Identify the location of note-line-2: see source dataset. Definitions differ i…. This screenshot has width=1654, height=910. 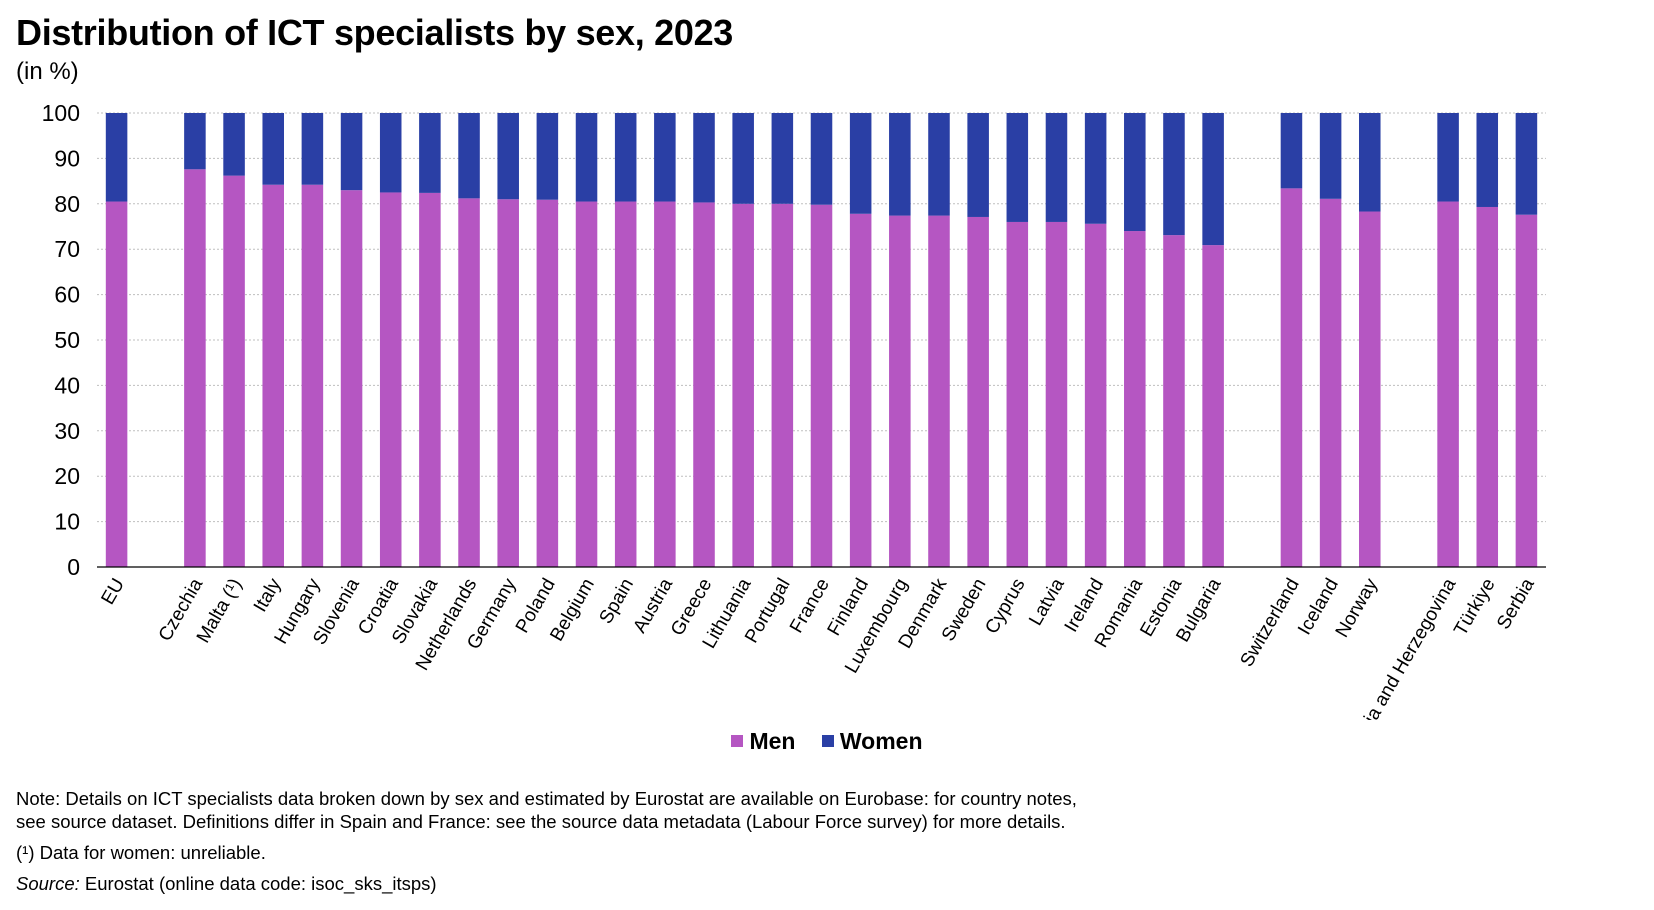
(541, 821).